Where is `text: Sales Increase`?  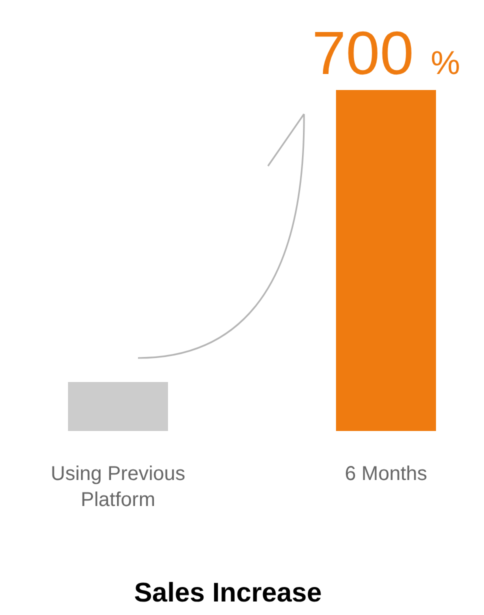 text: Sales Increase is located at coordinates (228, 592).